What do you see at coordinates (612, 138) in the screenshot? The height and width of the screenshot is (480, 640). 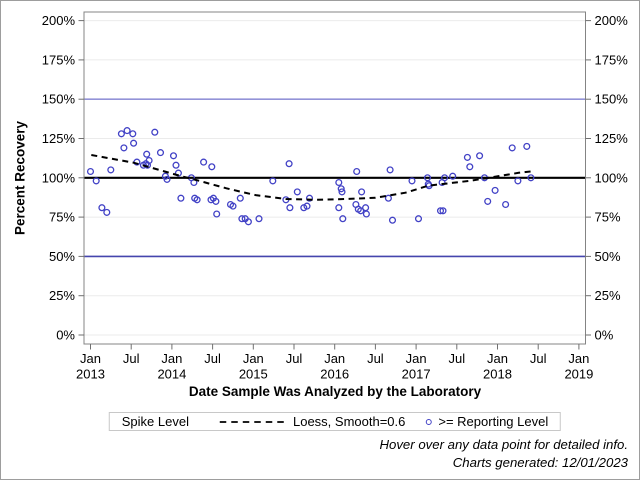 I see `y-tick-label-right: 125%` at bounding box center [612, 138].